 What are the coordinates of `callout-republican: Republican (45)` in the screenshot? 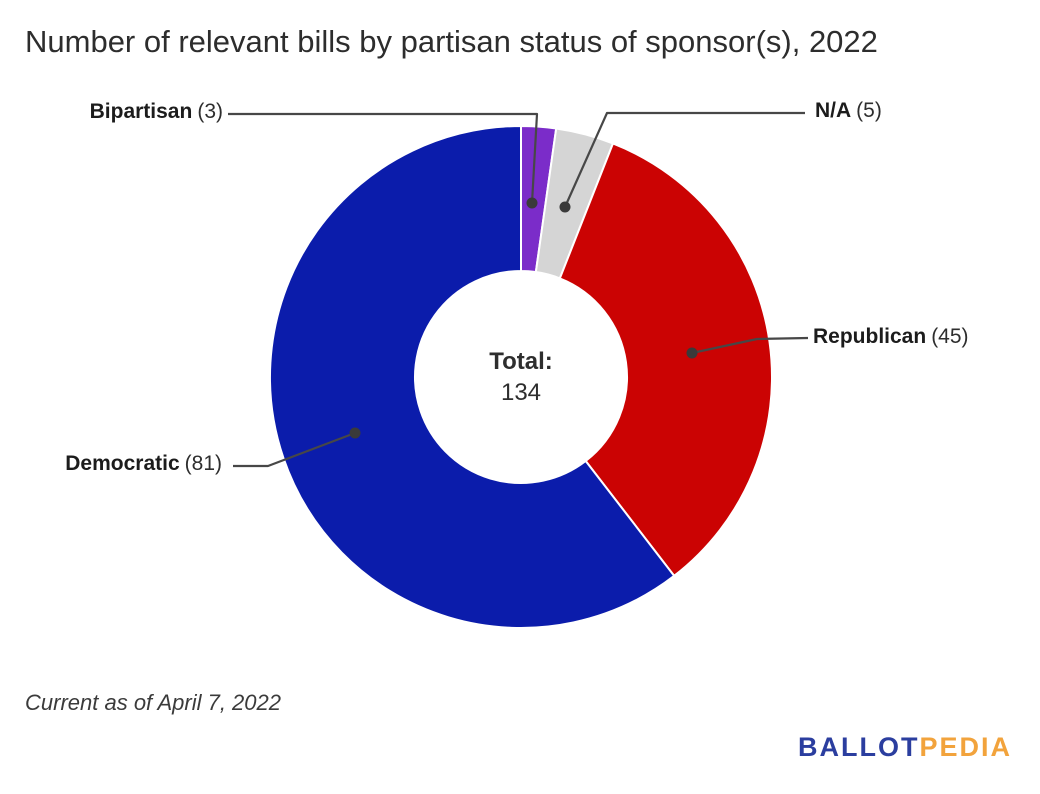 It's located at (891, 337).